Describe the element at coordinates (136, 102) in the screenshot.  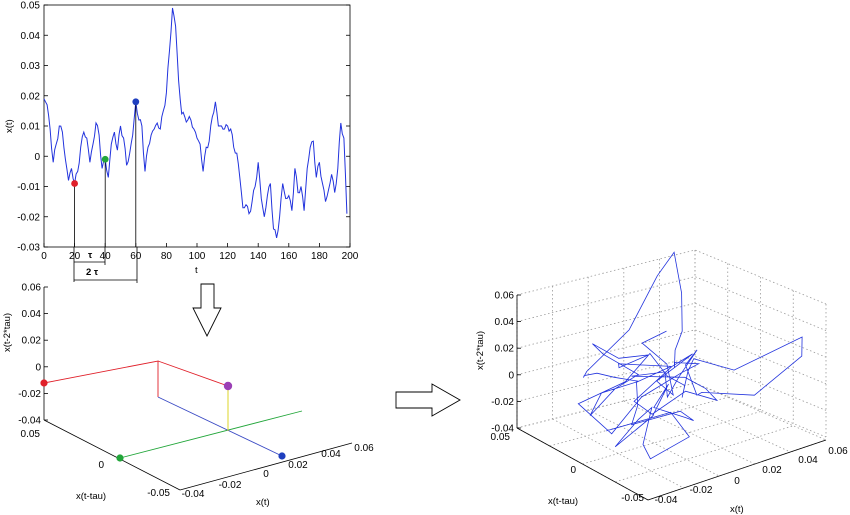
I see `blue-sample-point` at that location.